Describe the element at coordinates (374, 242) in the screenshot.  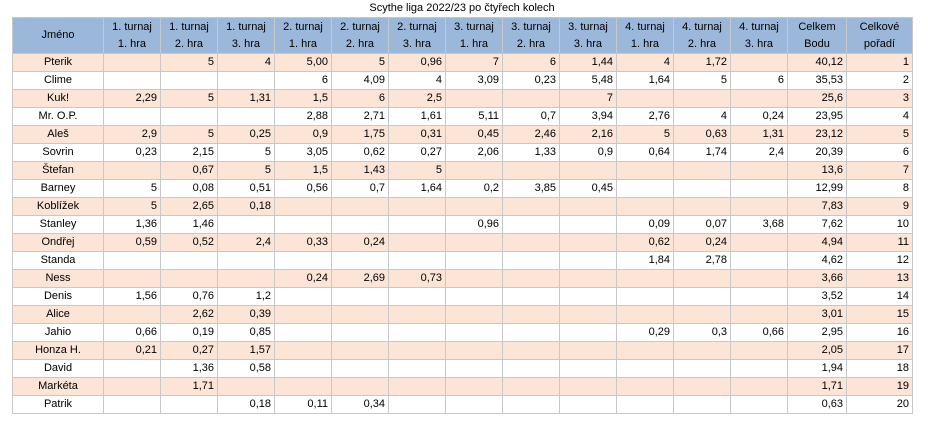
I see `cell-text: 0,24` at that location.